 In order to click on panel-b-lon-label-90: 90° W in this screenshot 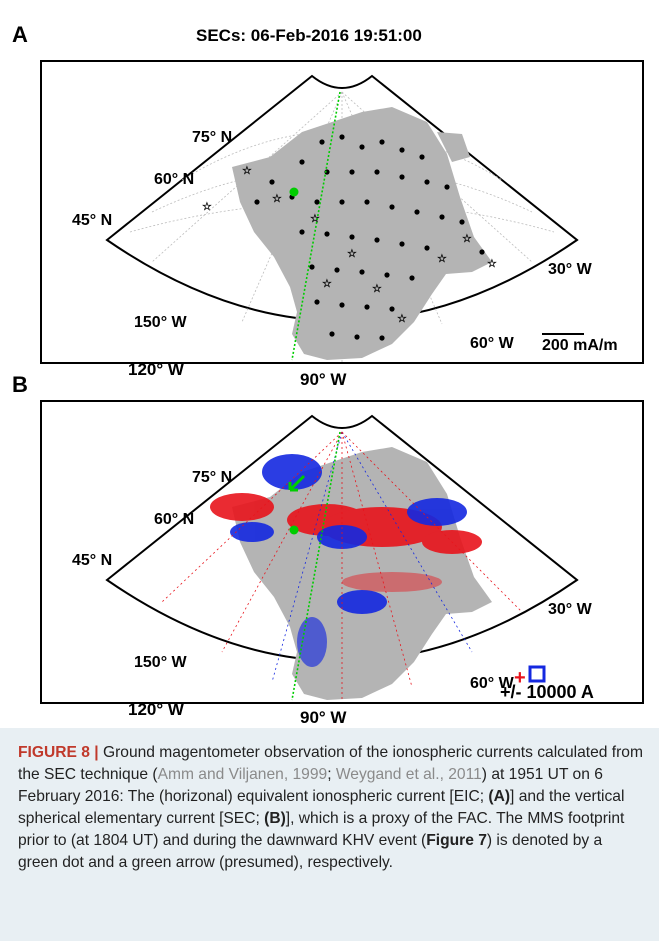, I will do `click(323, 717)`.